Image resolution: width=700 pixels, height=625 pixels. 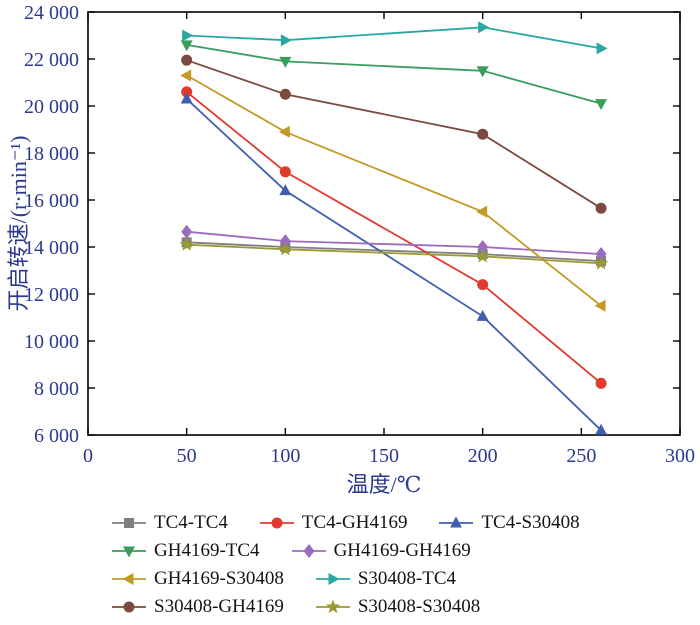 What do you see at coordinates (18, 224) in the screenshot?
I see `y-axis-title: 开启转速/(r·min⁻¹)` at bounding box center [18, 224].